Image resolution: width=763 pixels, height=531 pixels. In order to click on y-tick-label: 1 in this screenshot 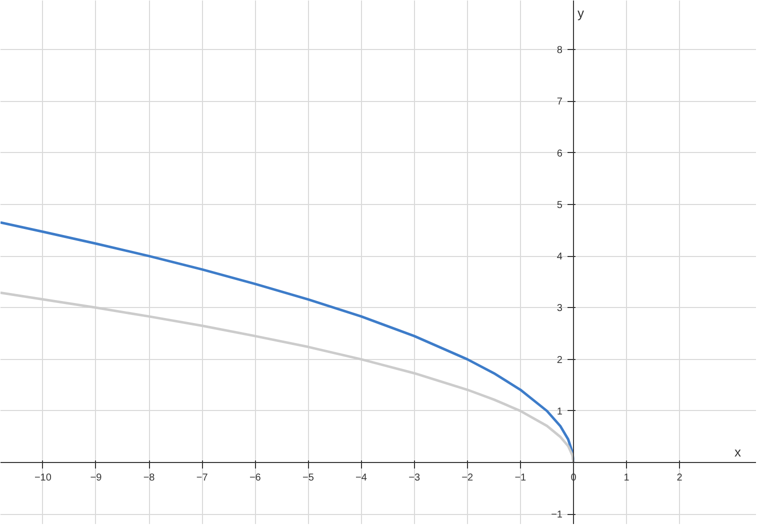, I will do `click(559, 412)`.